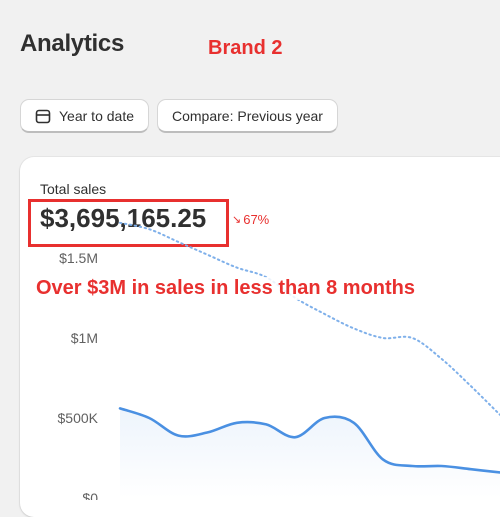 This screenshot has height=517, width=500. I want to click on y-axis: $1.5M $1M $500K $0, so click(78, 375).